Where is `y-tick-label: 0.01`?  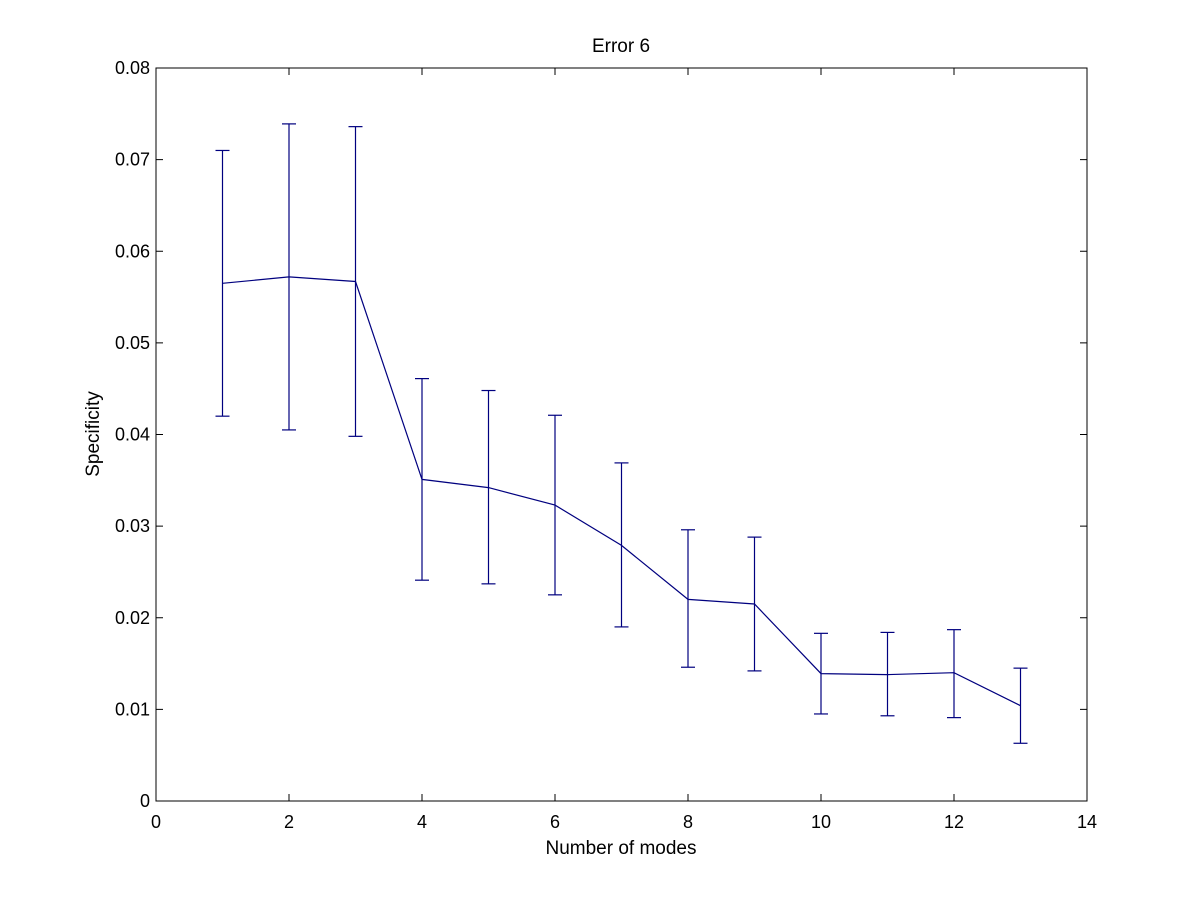
y-tick-label: 0.01 is located at coordinates (132, 709).